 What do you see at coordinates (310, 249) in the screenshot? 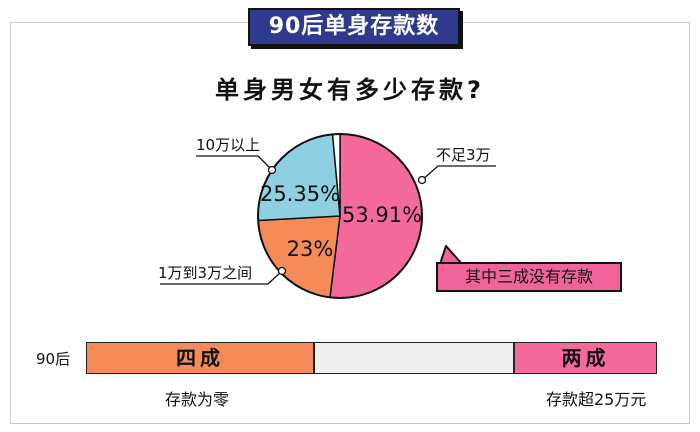
I see `pie-value-label-1: 23%` at bounding box center [310, 249].